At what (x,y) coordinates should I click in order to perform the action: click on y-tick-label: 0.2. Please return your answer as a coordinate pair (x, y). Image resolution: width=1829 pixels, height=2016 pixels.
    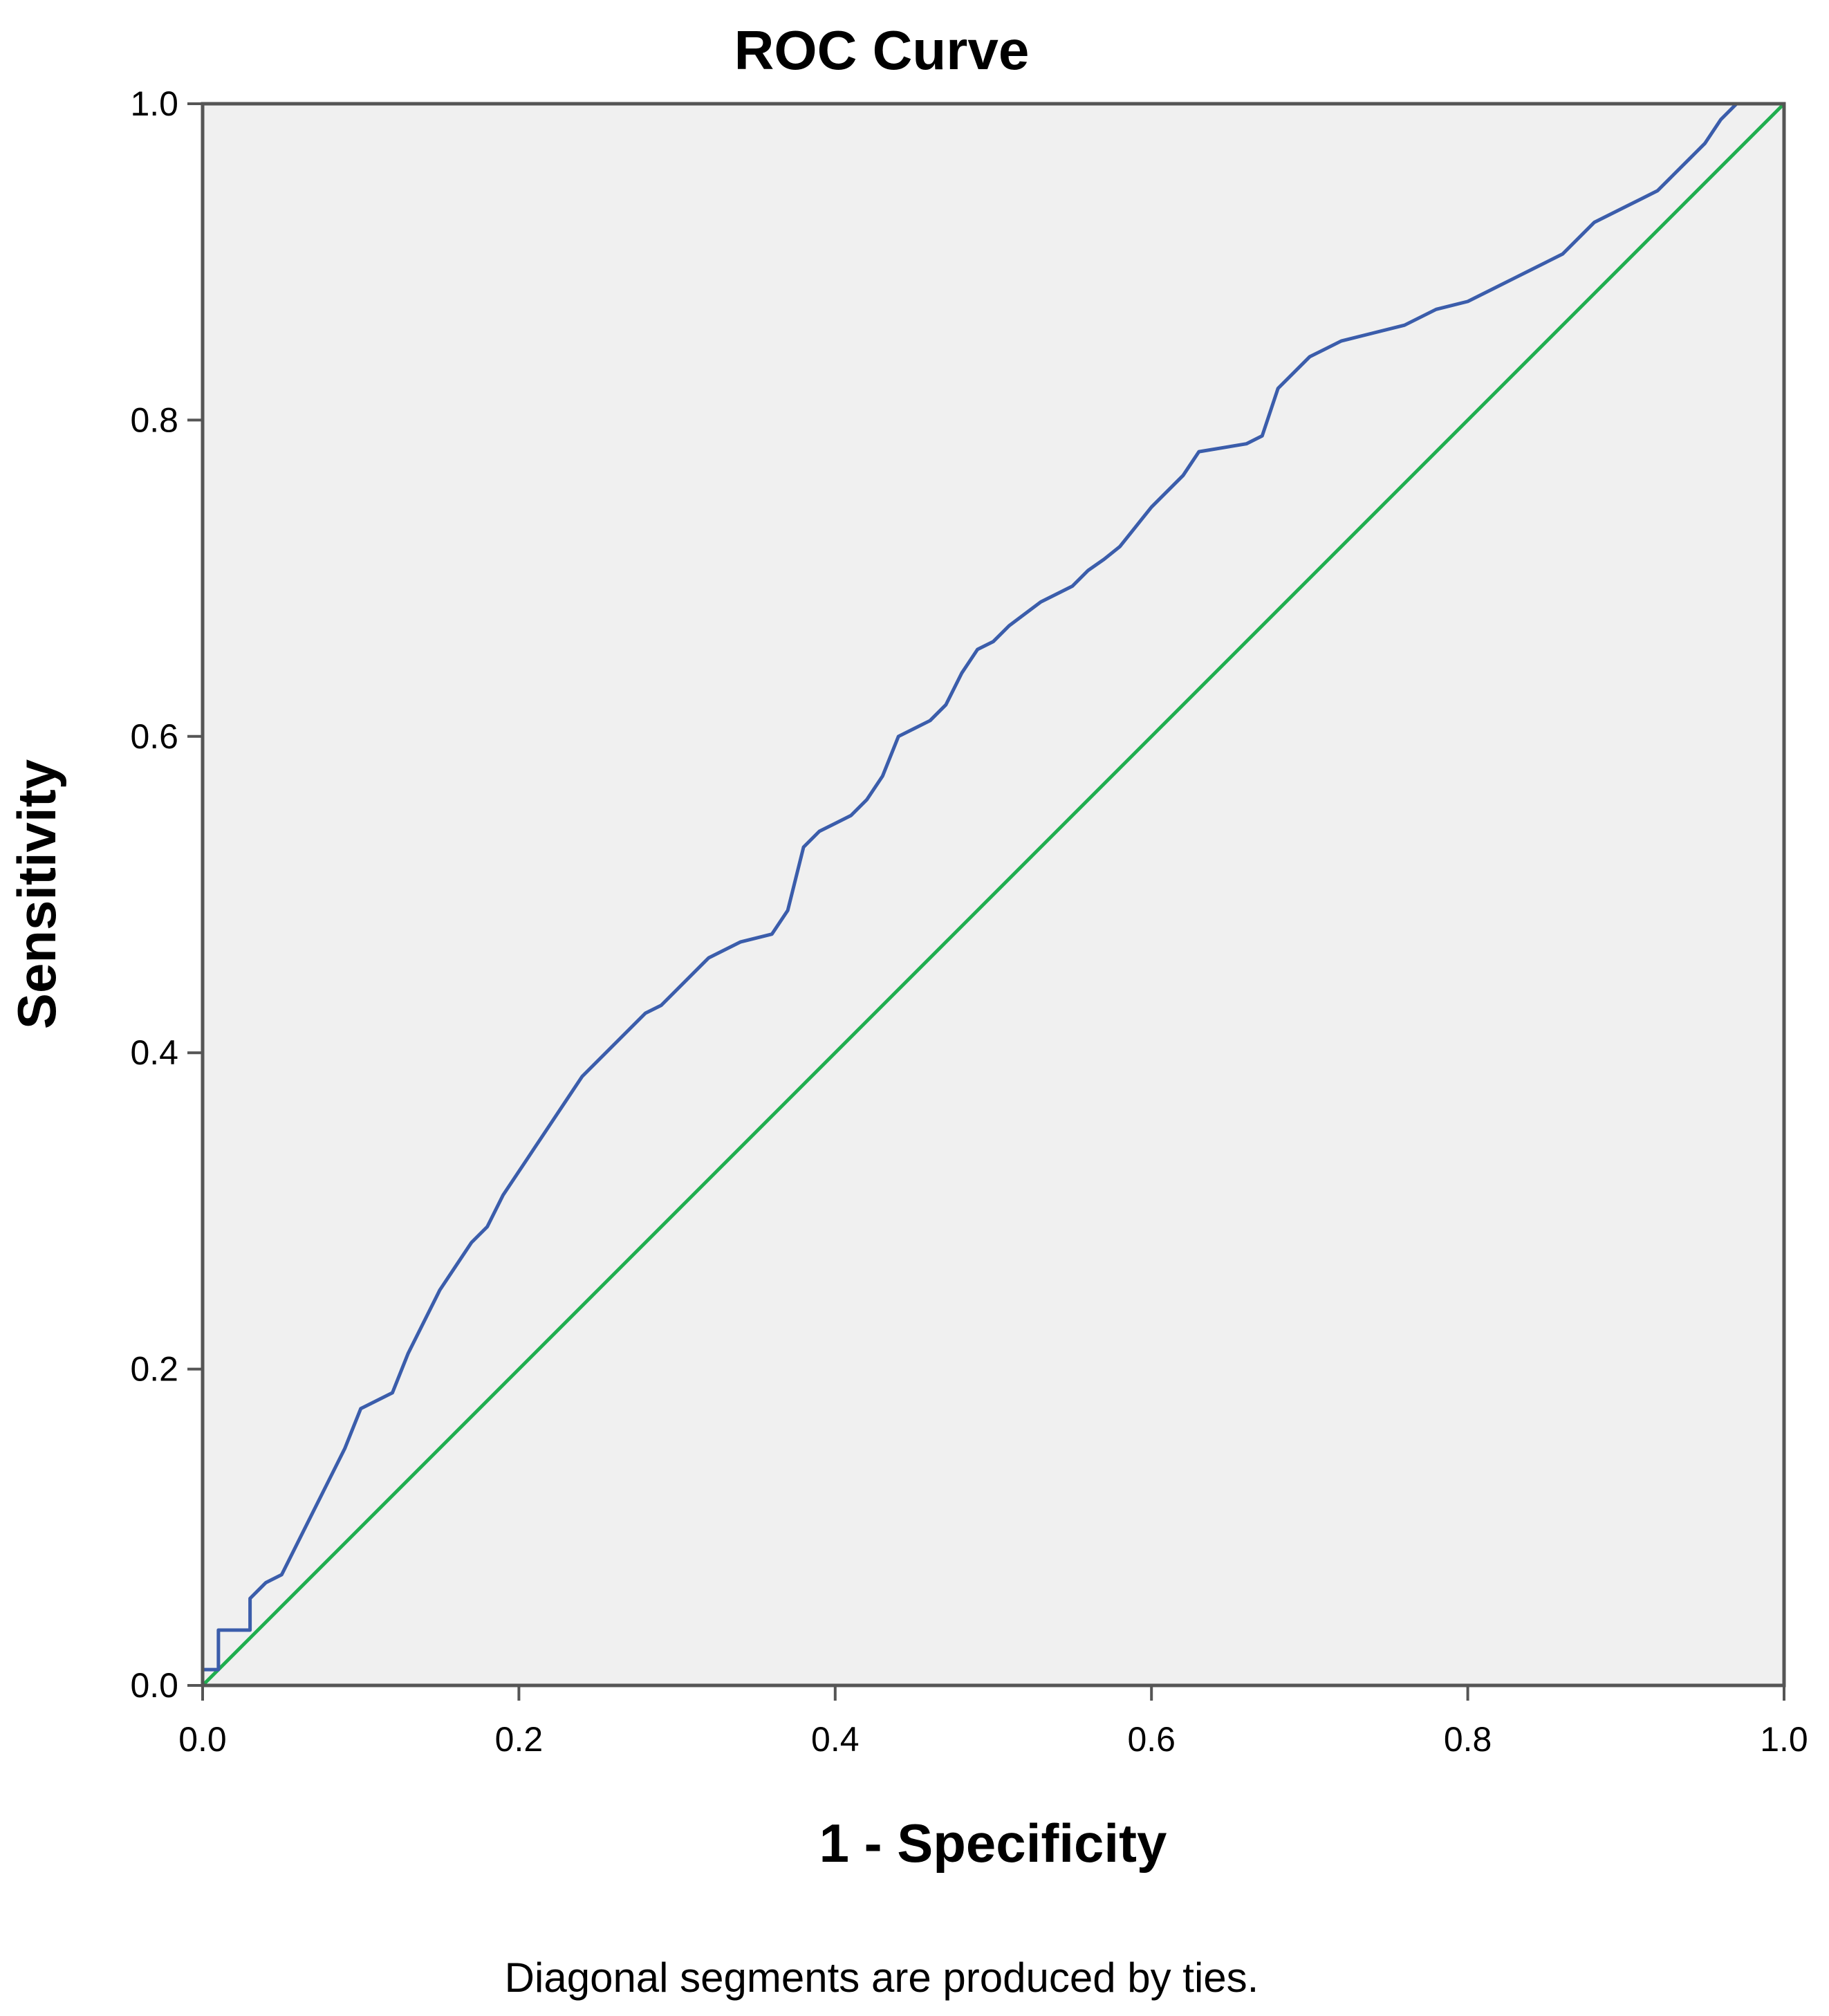
    Looking at the image, I should click on (154, 1370).